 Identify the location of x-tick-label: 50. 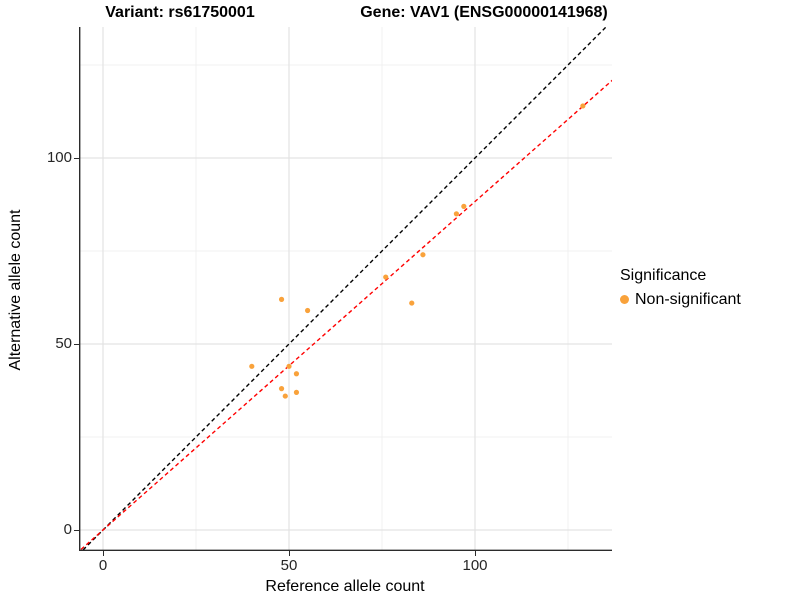
(289, 565).